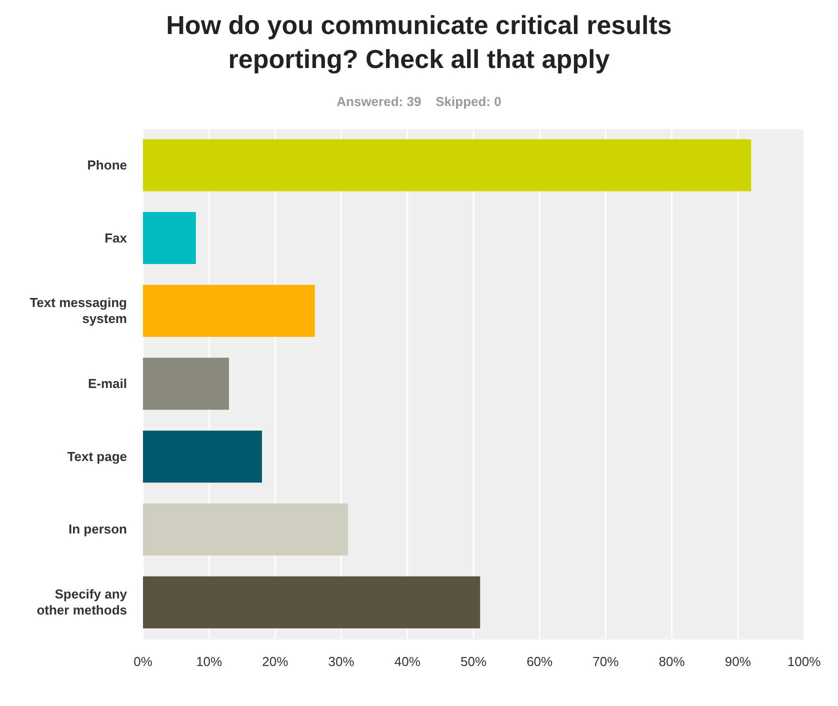 This screenshot has width=838, height=706. Describe the element at coordinates (79, 310) in the screenshot. I see `y-tick-label: Text messaging system` at that location.